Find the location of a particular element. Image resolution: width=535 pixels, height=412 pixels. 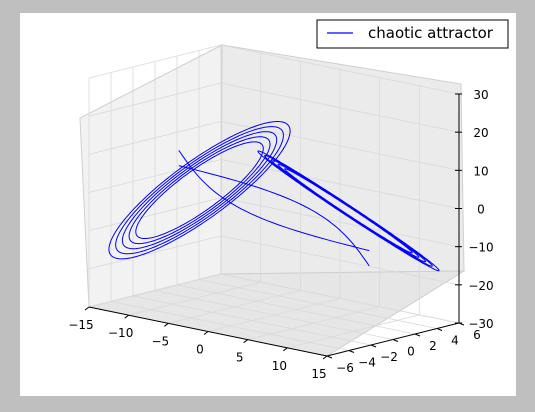

x-tick-label: −15 is located at coordinates (80, 325).